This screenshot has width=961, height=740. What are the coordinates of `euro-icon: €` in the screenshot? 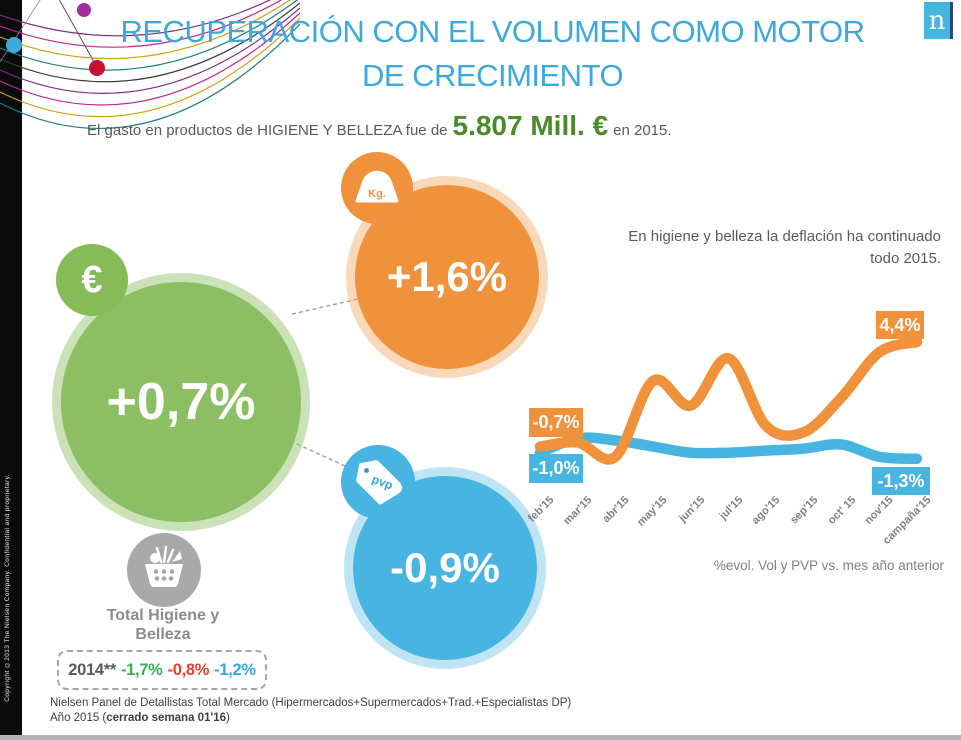 It's located at (92, 280).